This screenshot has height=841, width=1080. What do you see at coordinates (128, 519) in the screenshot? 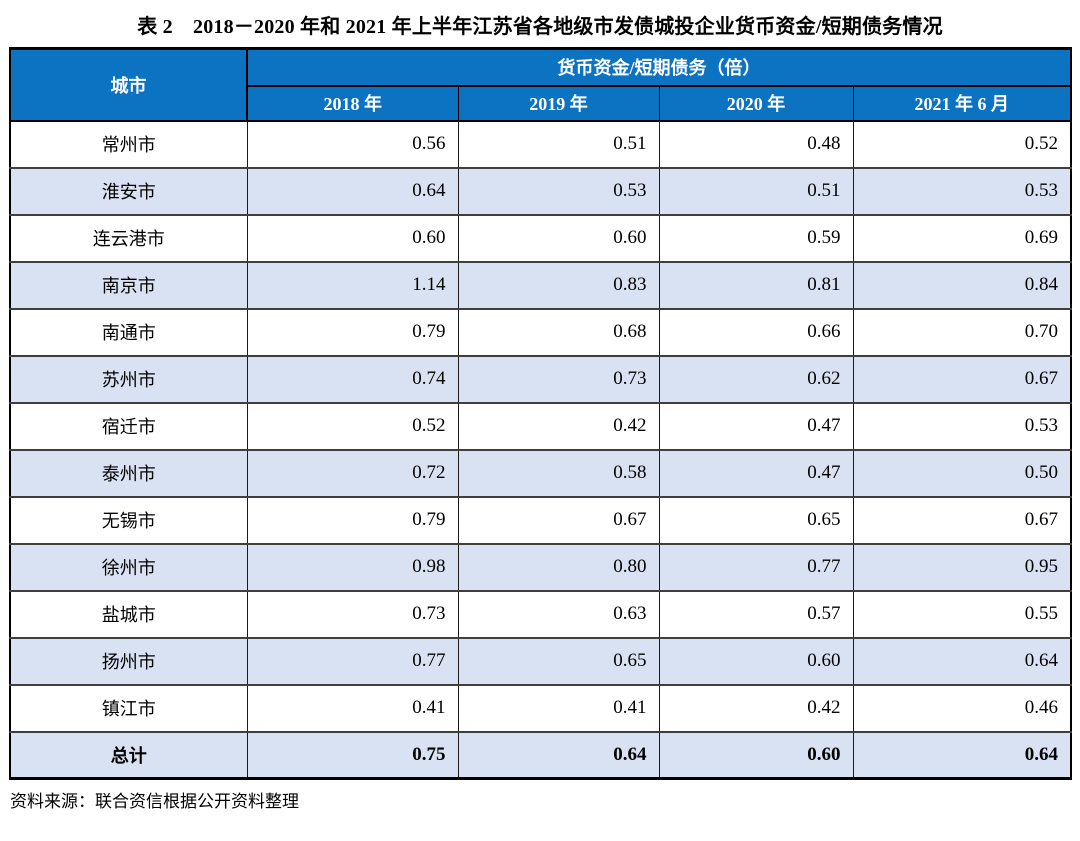
I see `city-name-cell: 无锡市` at bounding box center [128, 519].